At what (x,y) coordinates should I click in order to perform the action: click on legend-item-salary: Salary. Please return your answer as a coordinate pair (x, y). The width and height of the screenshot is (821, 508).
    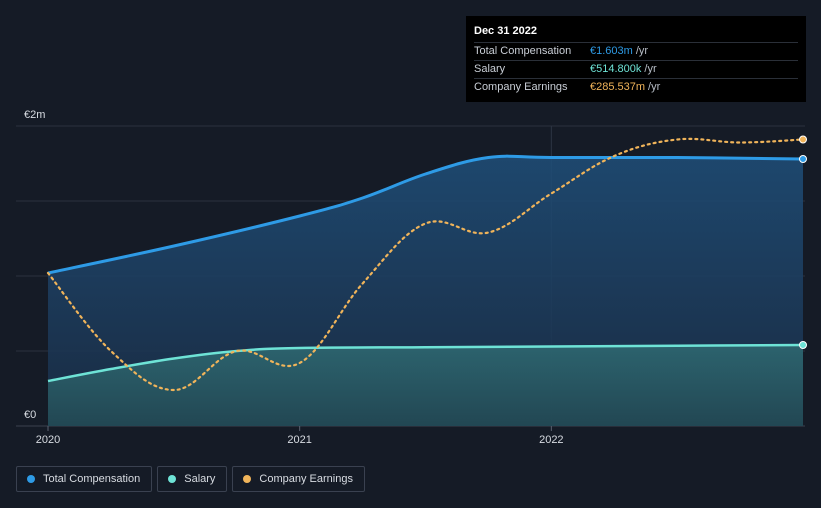
    Looking at the image, I should click on (192, 479).